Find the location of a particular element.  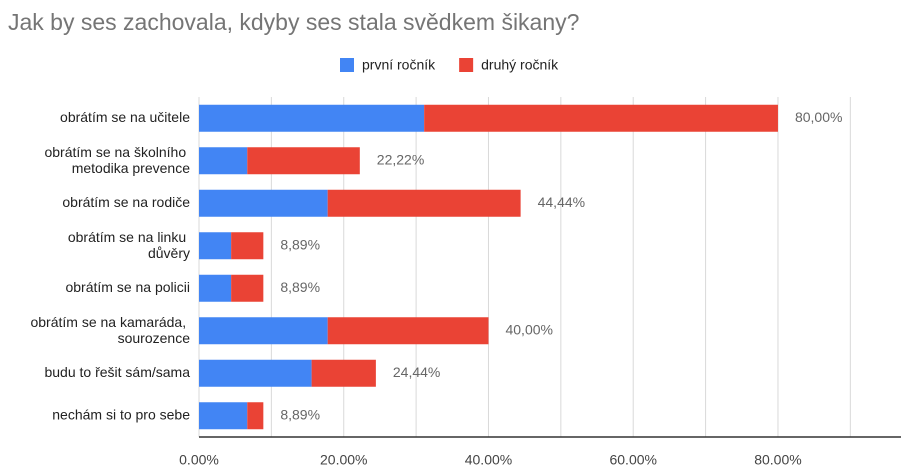

legend-label: druhý ročník is located at coordinates (520, 65).